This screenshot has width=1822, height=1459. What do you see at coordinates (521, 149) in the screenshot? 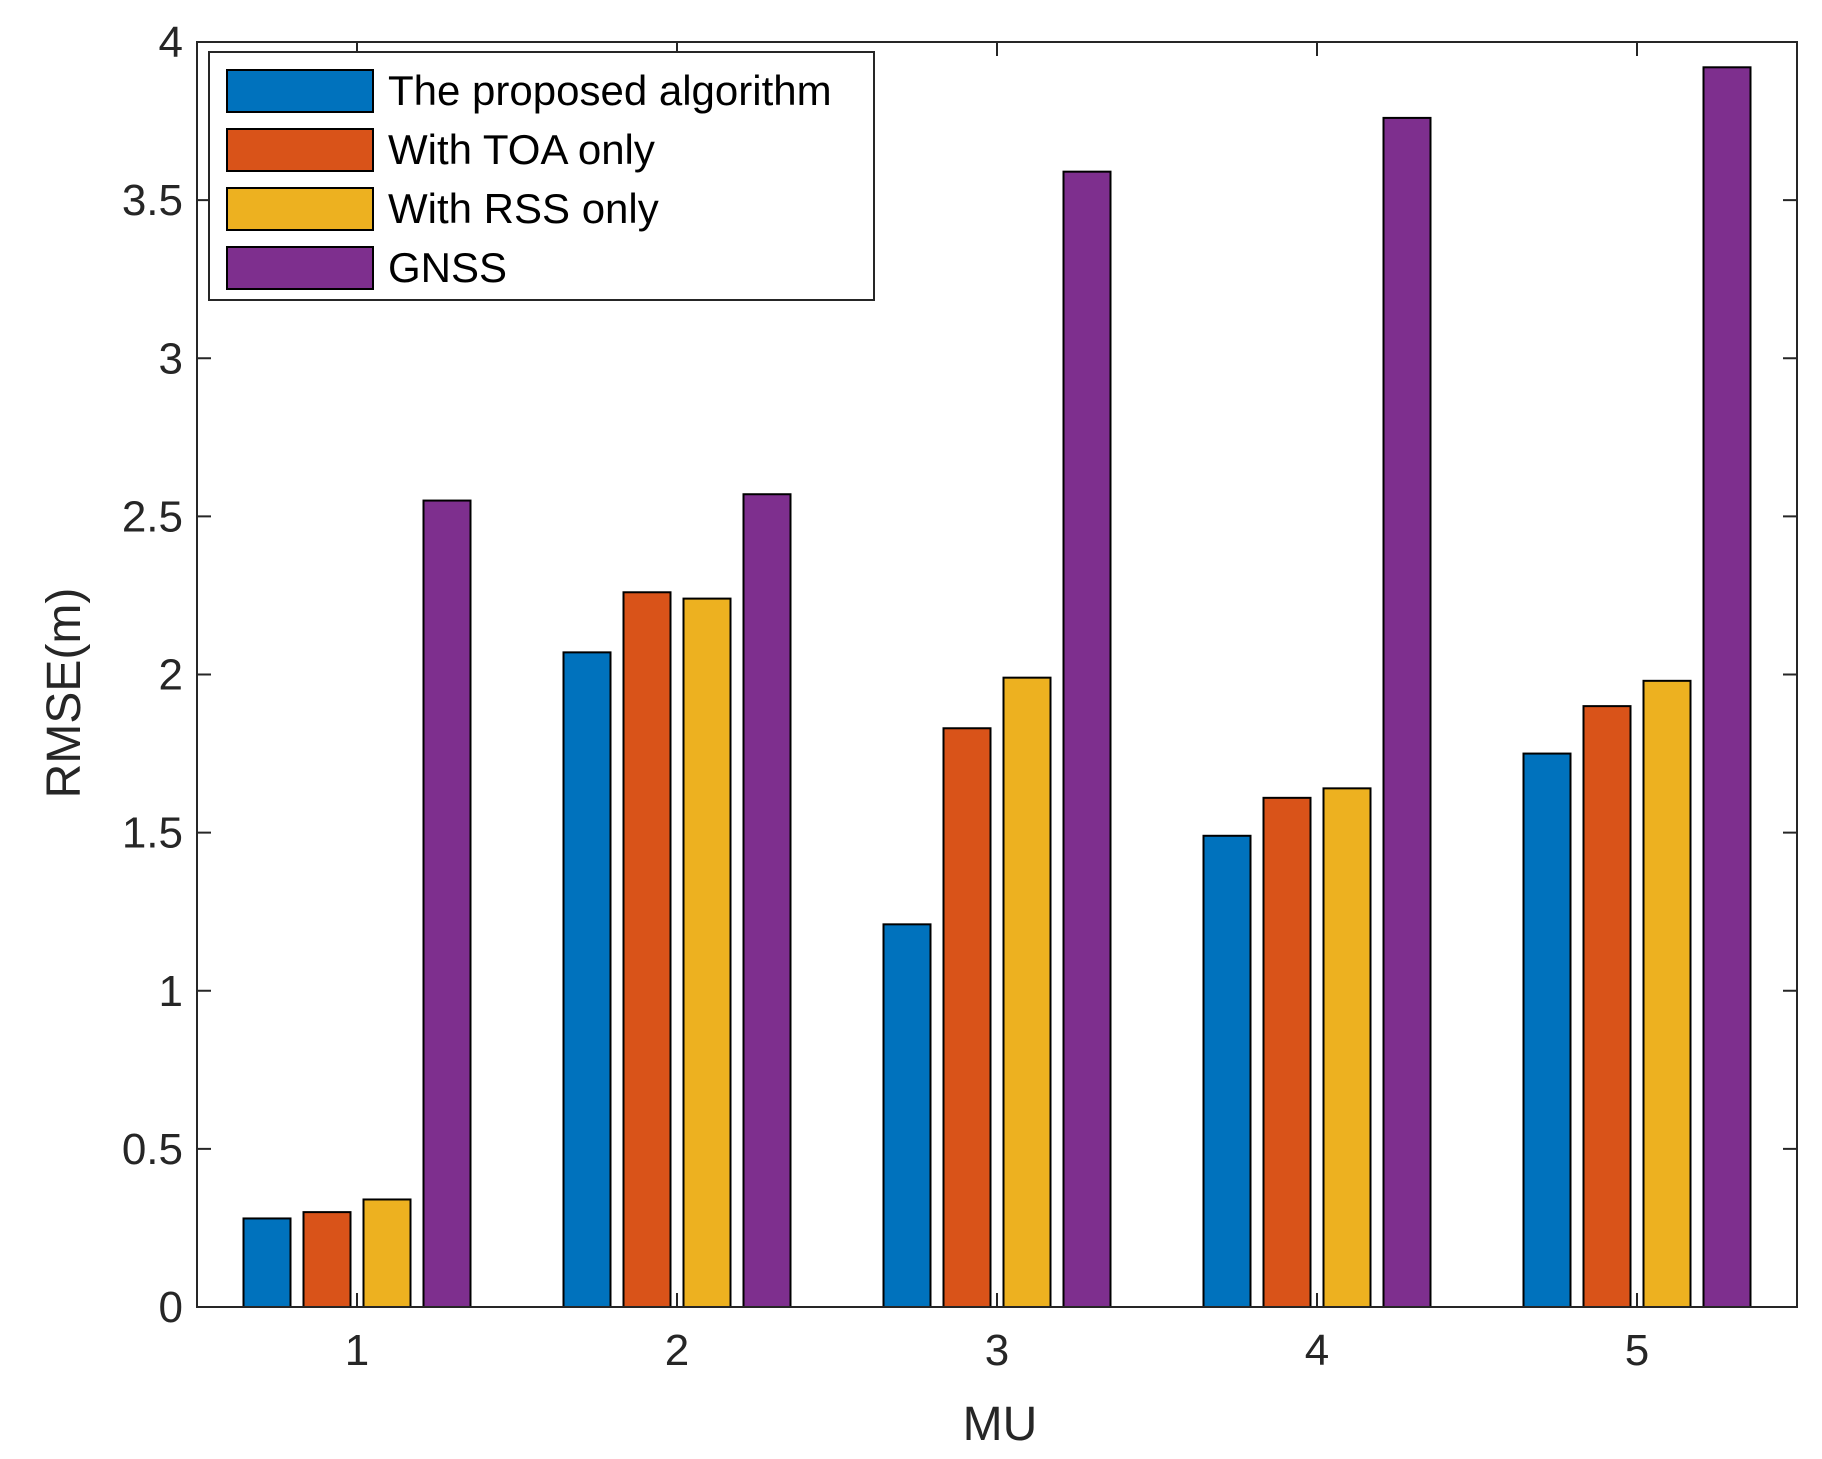
I see `legend-label-toa: With TOA only` at bounding box center [521, 149].